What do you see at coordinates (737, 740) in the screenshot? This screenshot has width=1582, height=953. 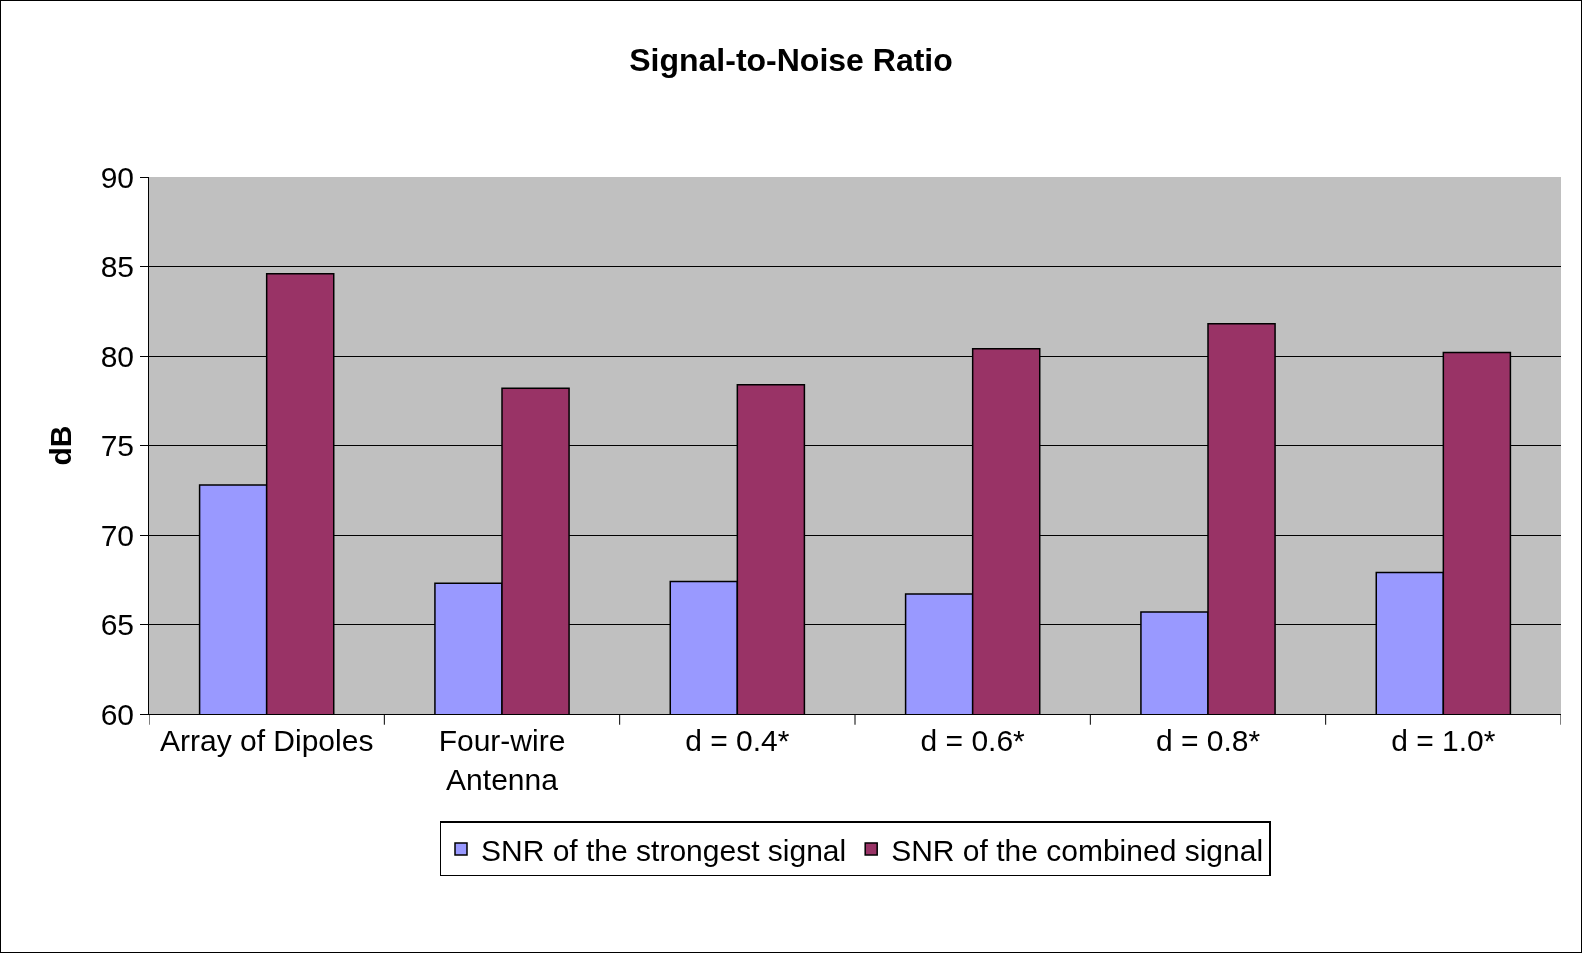 I see `x-tick-label: d = 0.4*` at bounding box center [737, 740].